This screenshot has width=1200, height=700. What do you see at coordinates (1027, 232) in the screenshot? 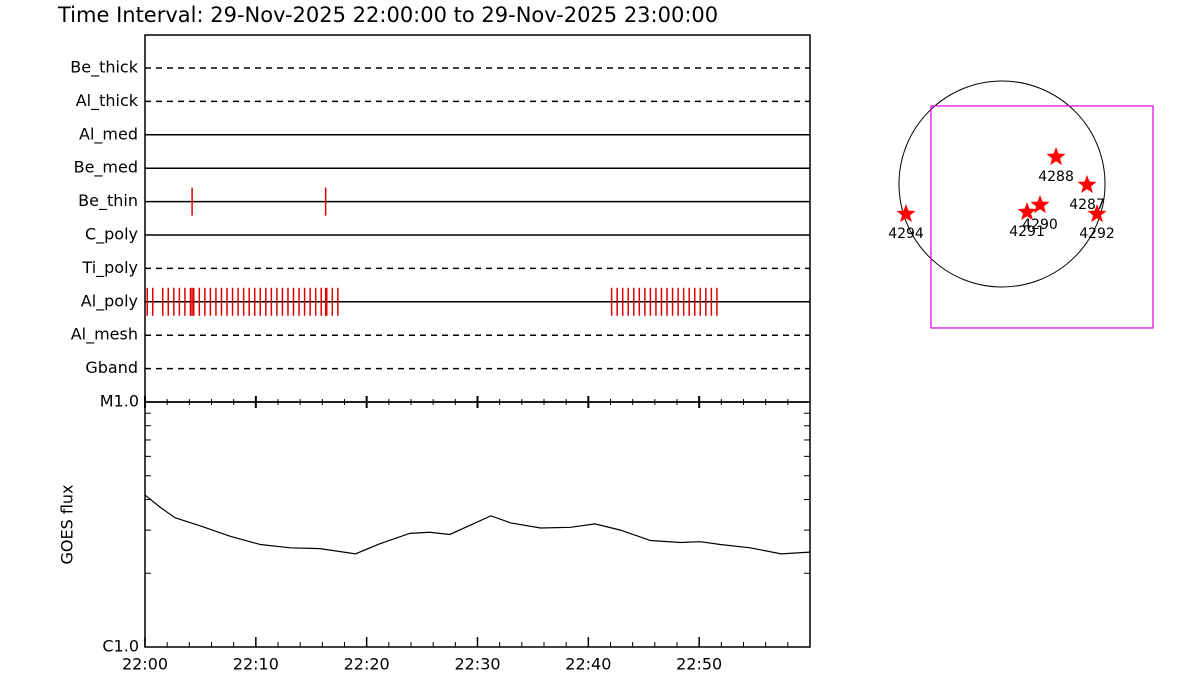
I see `region-label: 4291` at bounding box center [1027, 232].